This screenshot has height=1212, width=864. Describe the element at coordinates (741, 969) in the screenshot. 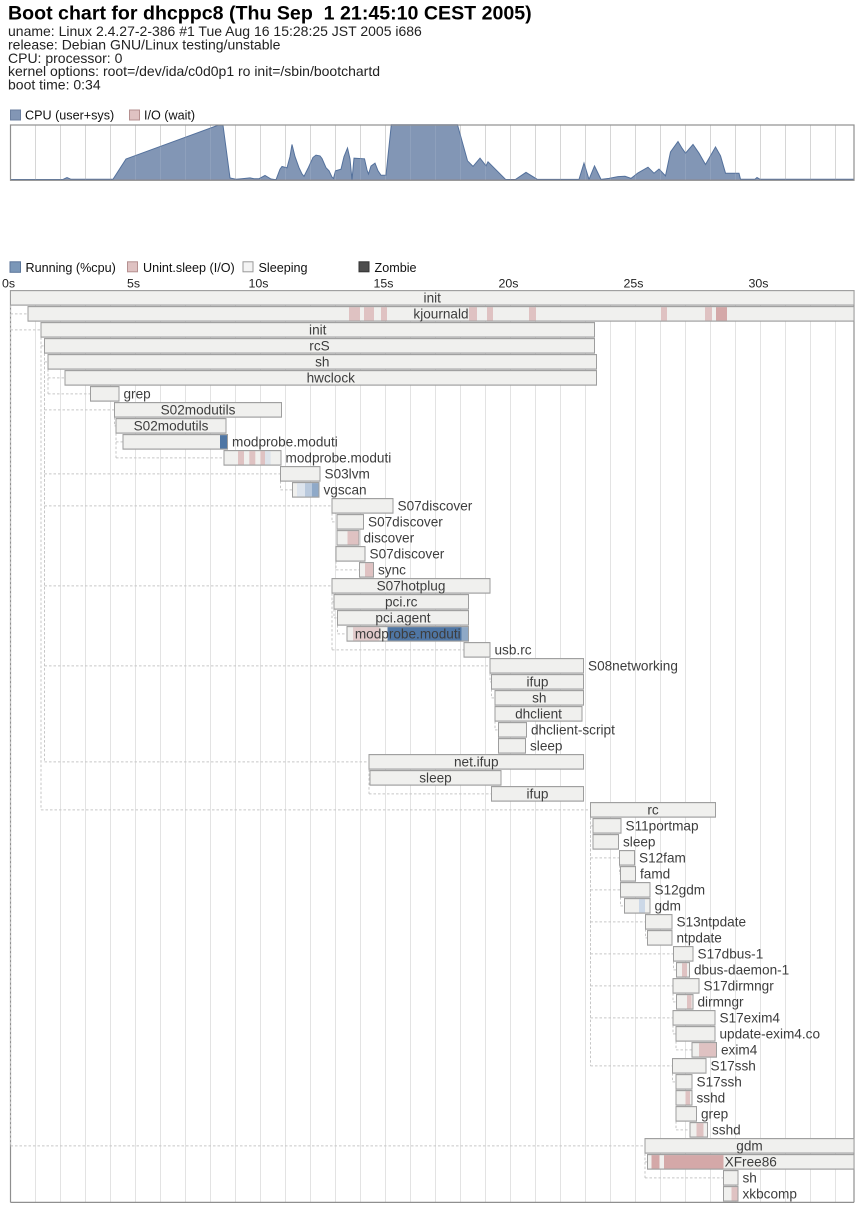

I see `svg-text: dbus-daemon-1` at that location.